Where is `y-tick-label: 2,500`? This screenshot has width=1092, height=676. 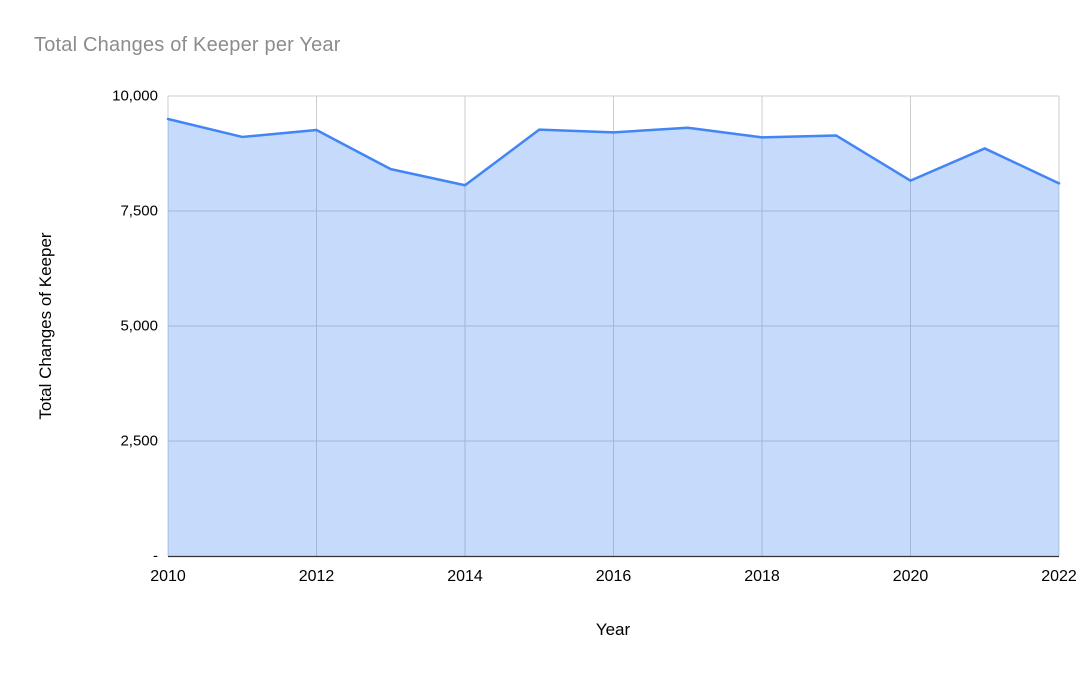 y-tick-label: 2,500 is located at coordinates (139, 441).